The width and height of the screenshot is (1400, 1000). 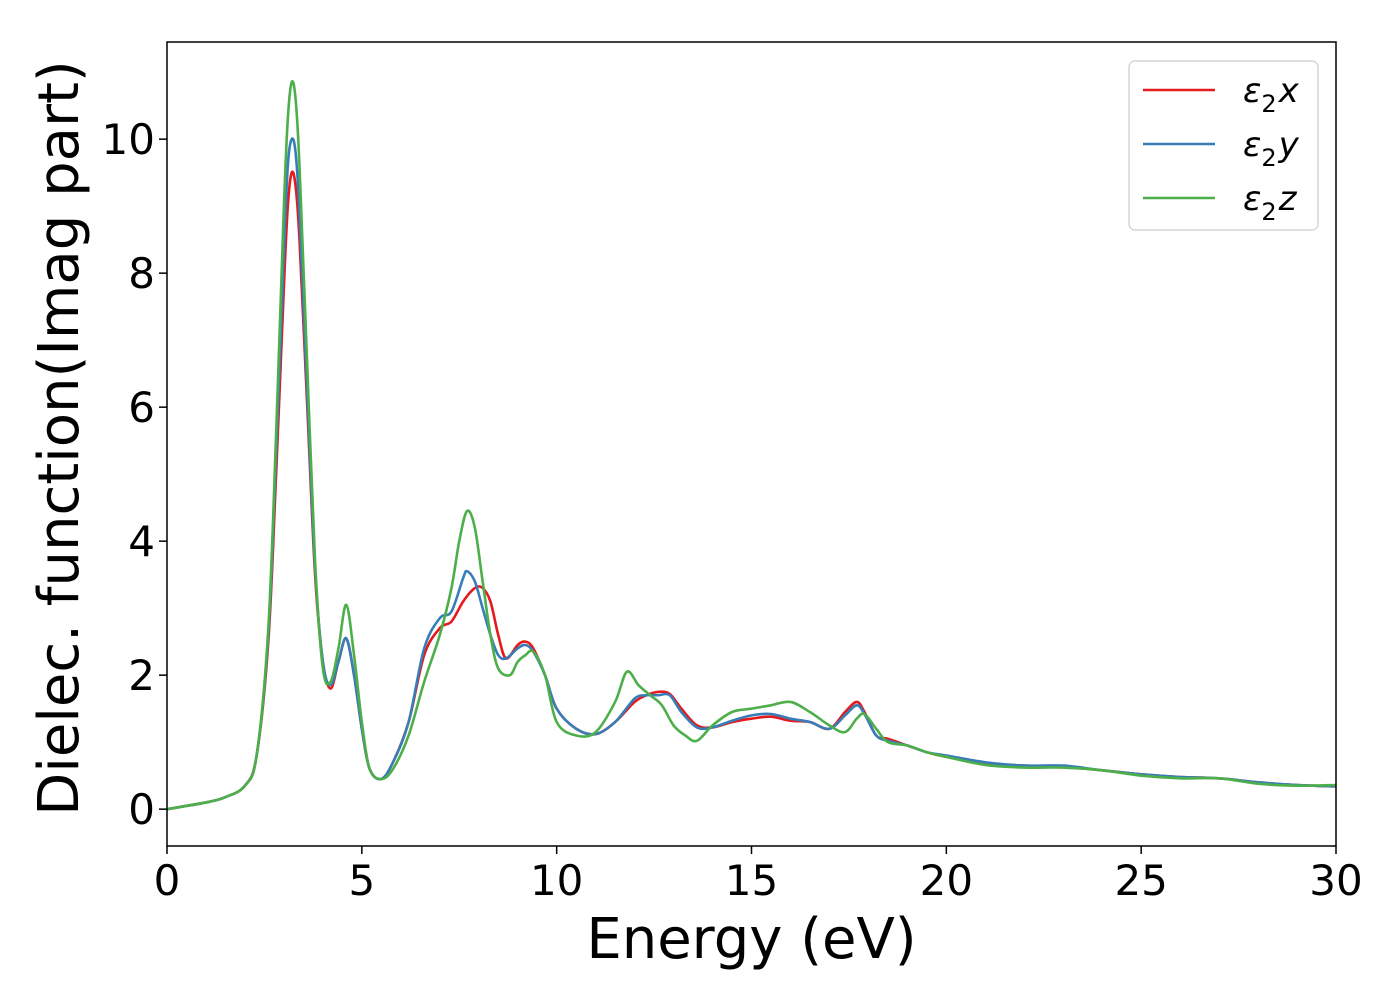 I want to click on x-axis-title: Energy (eV), so click(x=751, y=939).